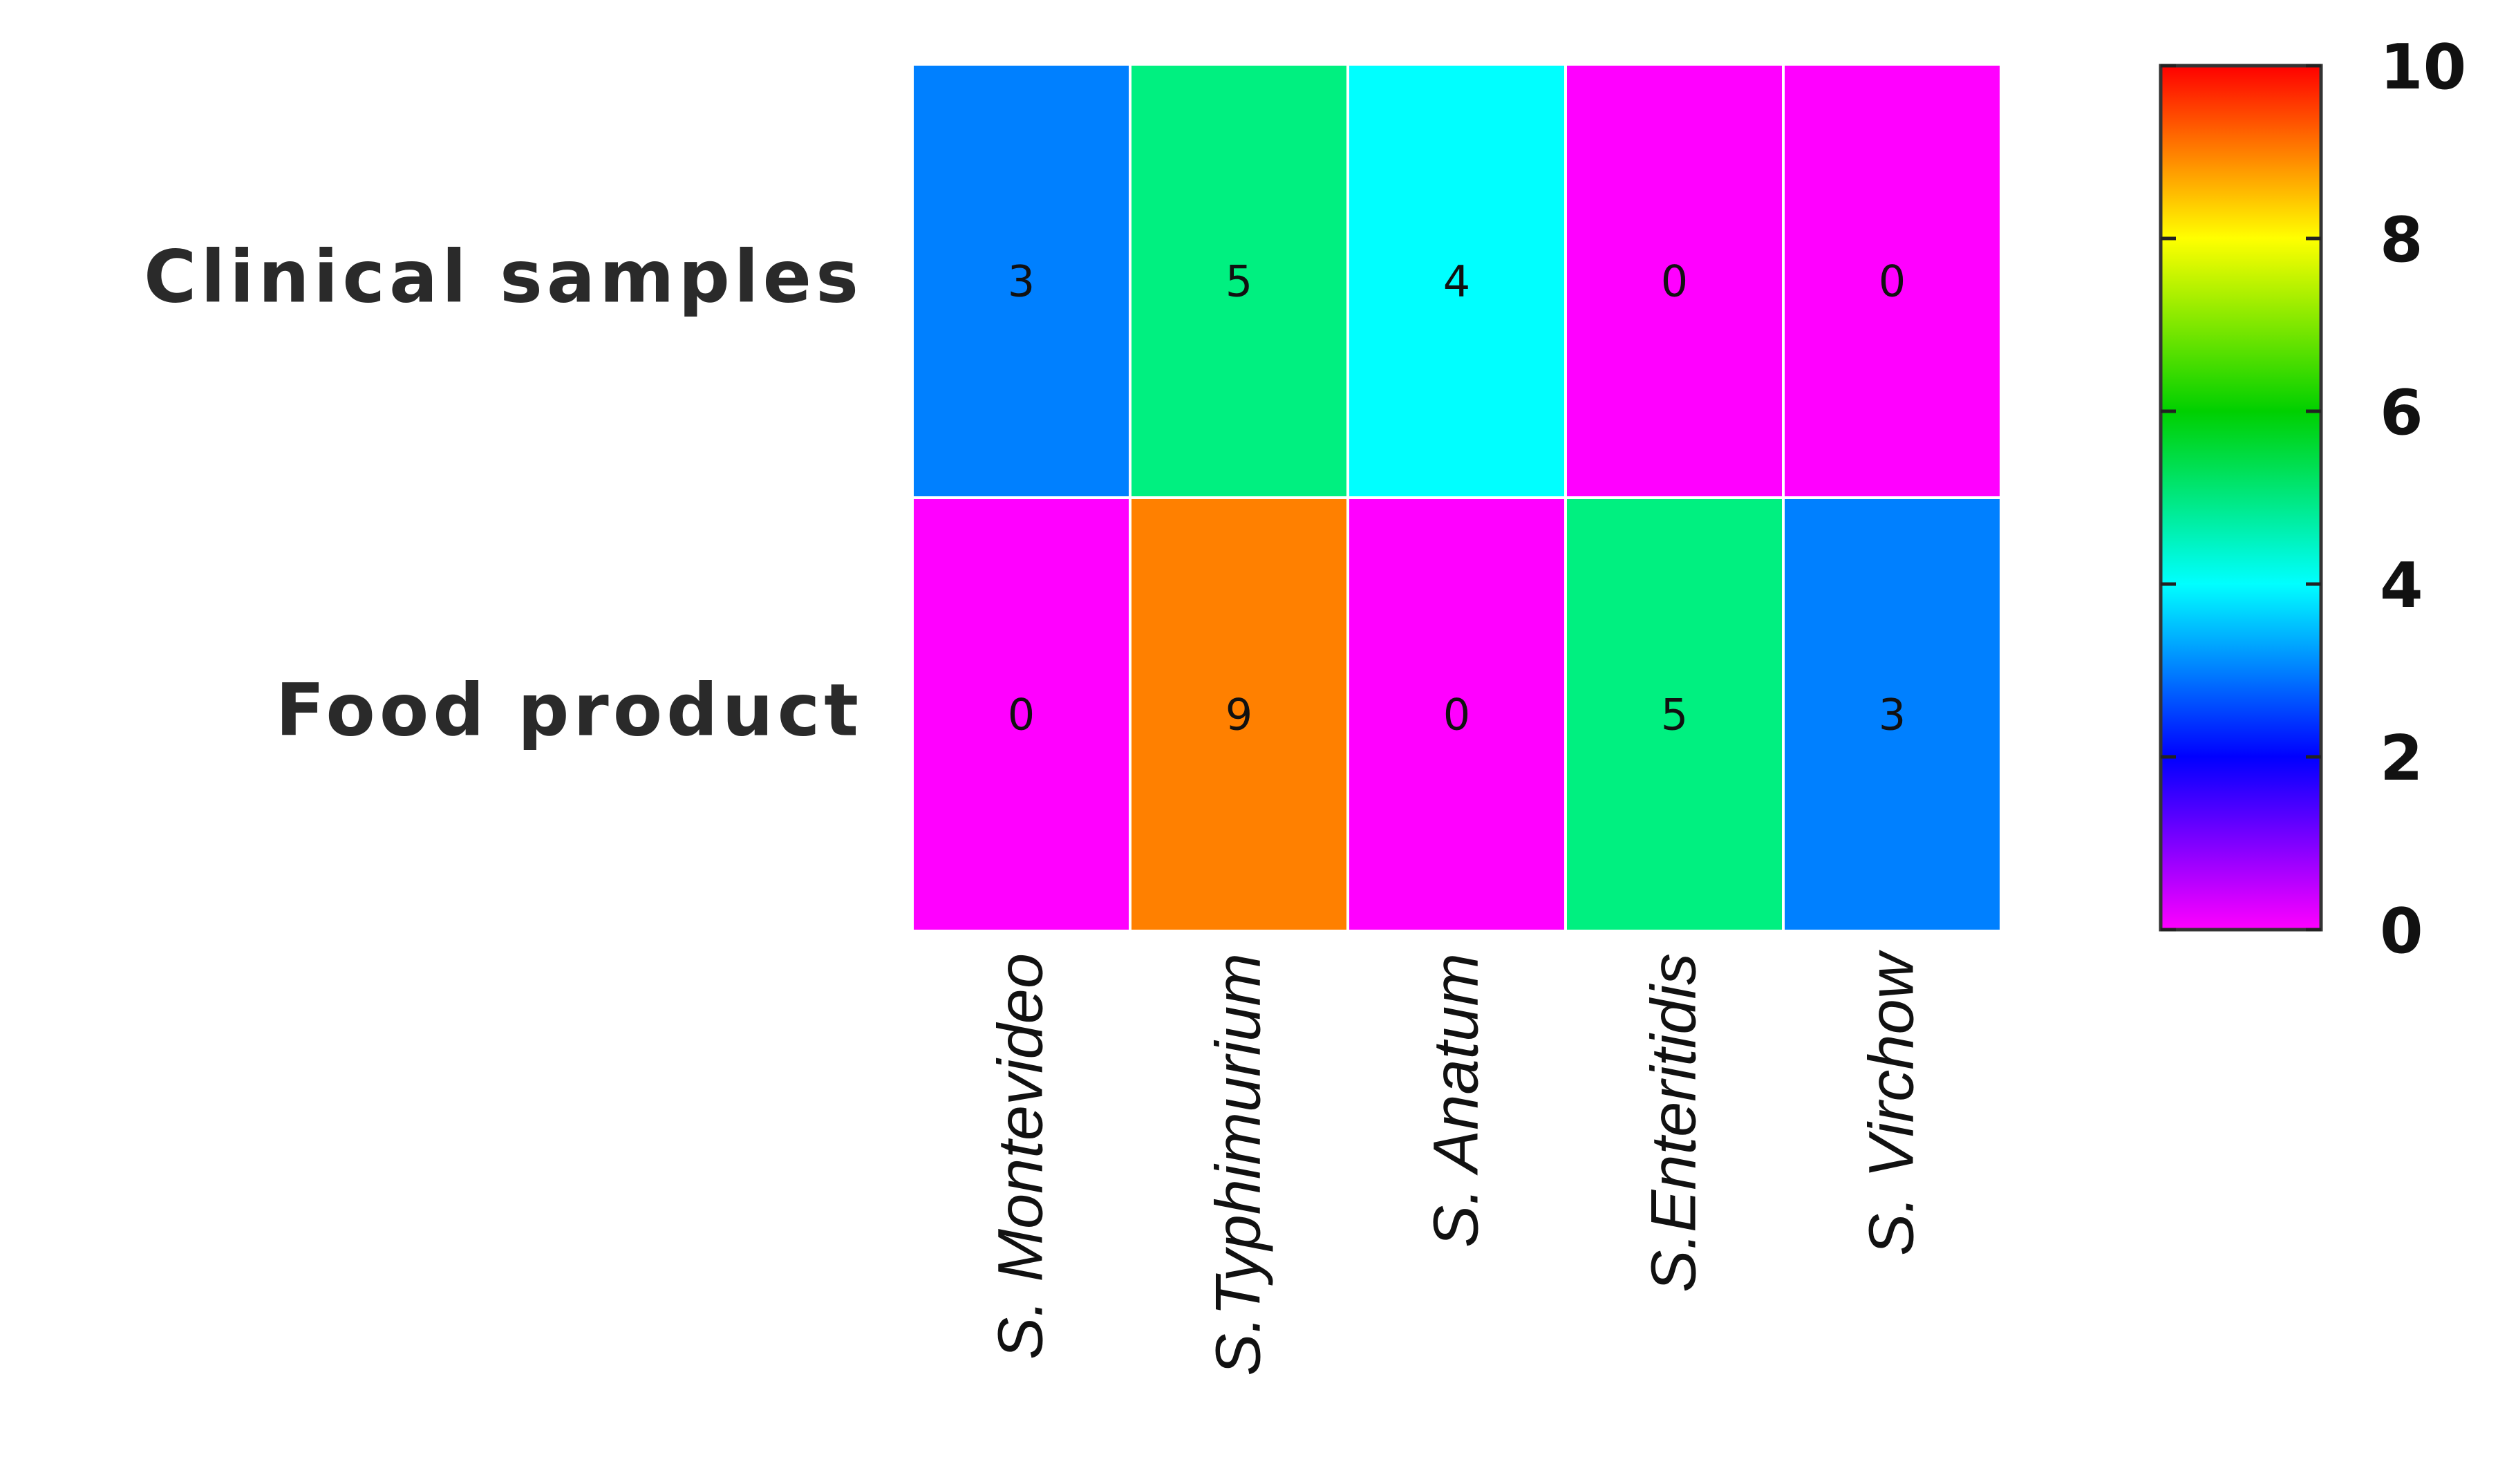 This screenshot has height=1484, width=2498. What do you see at coordinates (2241, 498) in the screenshot?
I see `colorbar-gradient` at bounding box center [2241, 498].